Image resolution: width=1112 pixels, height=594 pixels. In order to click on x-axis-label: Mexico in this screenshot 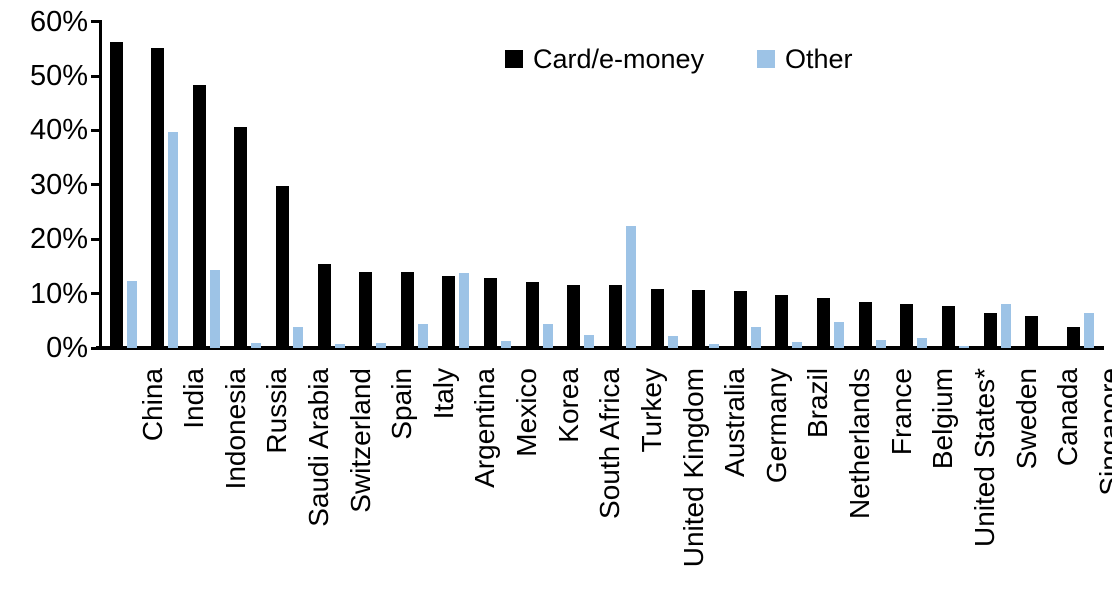, I will do `click(527, 412)`.